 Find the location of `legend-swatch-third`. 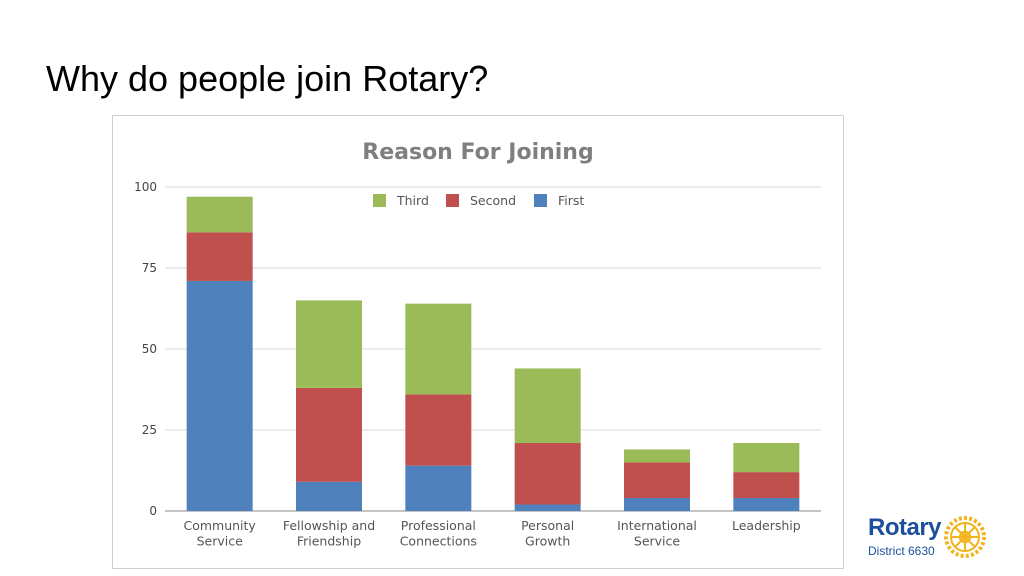

legend-swatch-third is located at coordinates (379, 200).